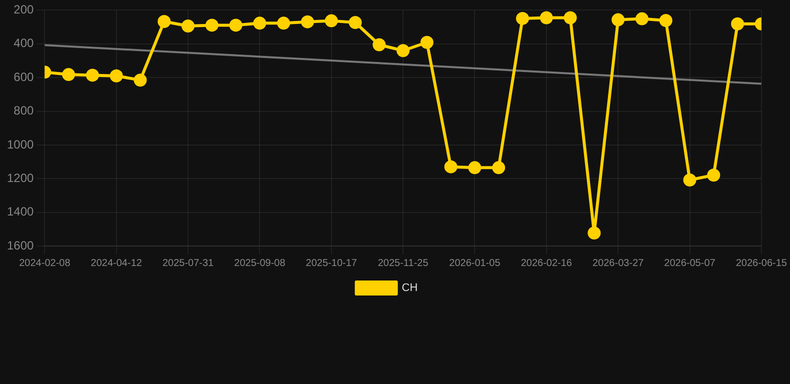 This screenshot has width=790, height=384. Describe the element at coordinates (403, 263) in the screenshot. I see `x-tick-label: 2025-11-25` at that location.